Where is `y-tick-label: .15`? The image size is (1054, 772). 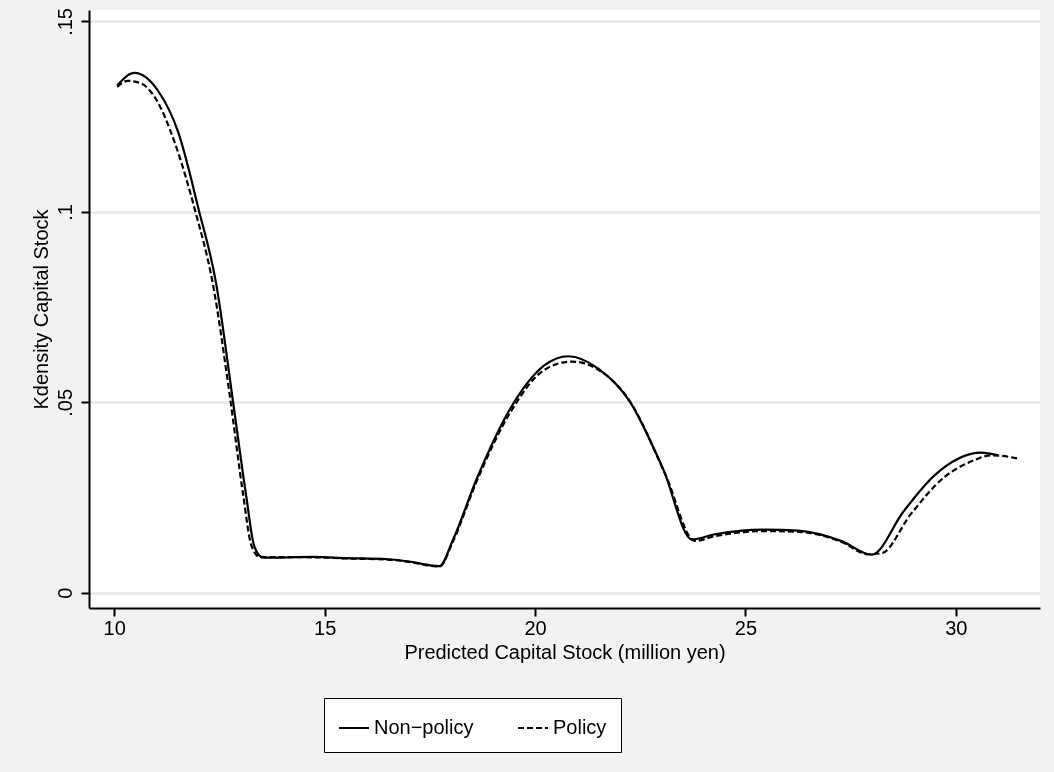 y-tick-label: .15 is located at coordinates (64, 22).